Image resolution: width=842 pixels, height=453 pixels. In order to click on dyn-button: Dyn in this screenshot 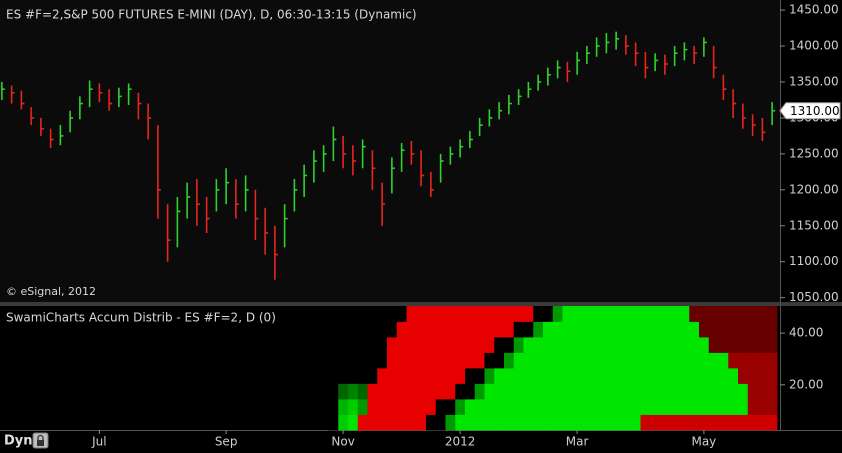, I will do `click(26, 440)`.